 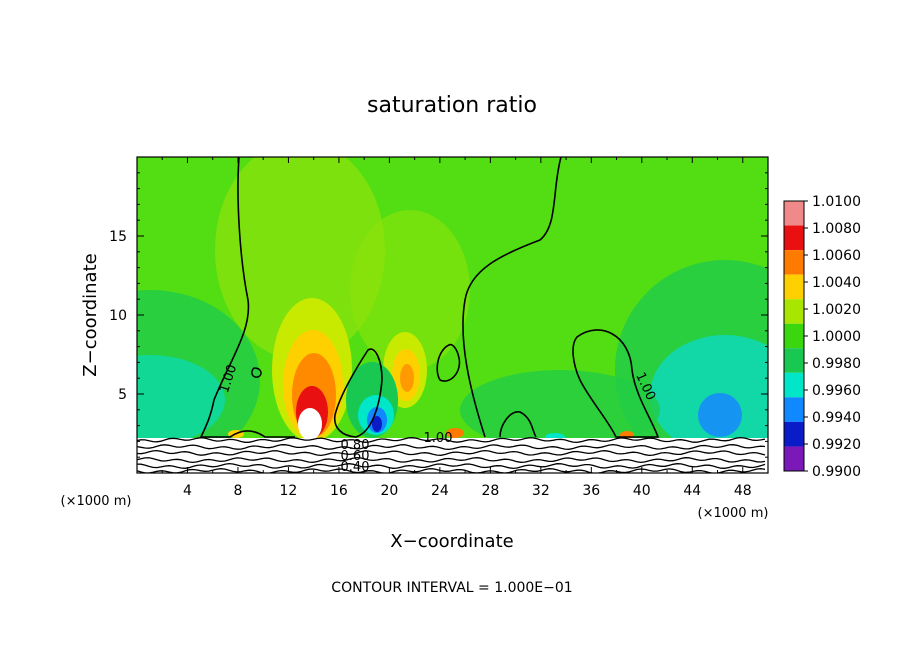 I want to click on x-tick-label: 20, so click(x=389, y=491).